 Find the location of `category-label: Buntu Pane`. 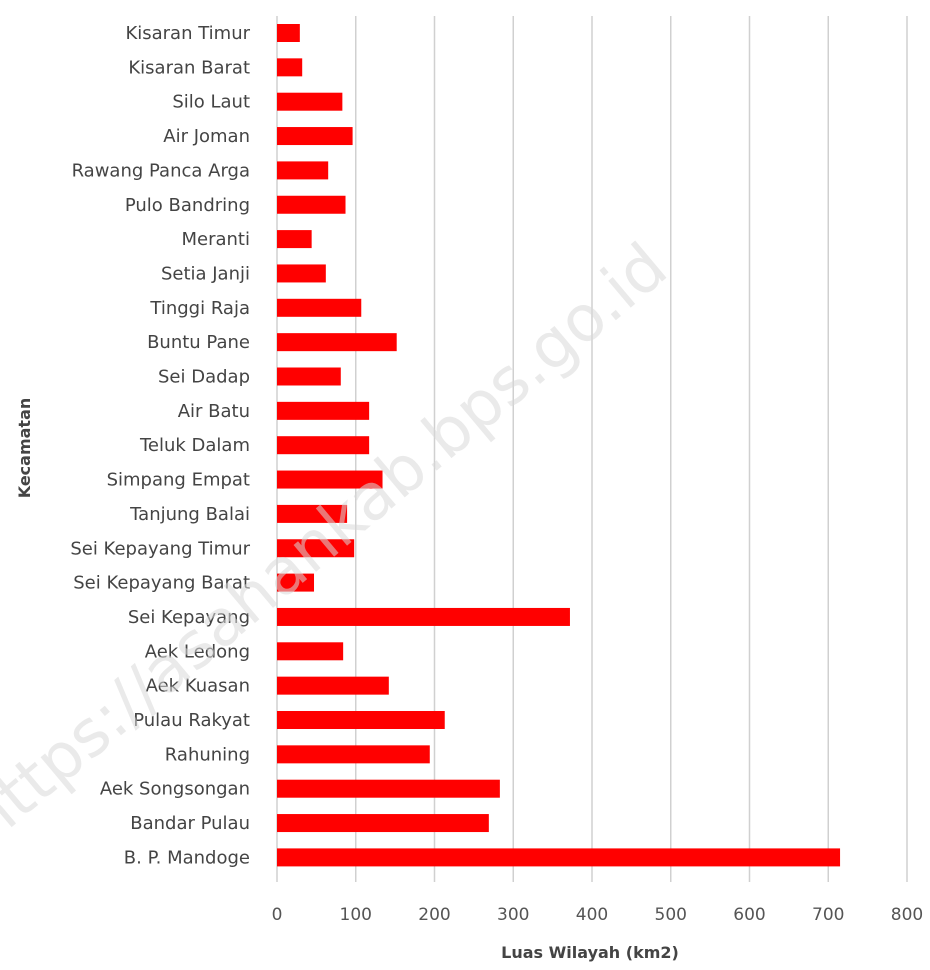

category-label: Buntu Pane is located at coordinates (198, 342).